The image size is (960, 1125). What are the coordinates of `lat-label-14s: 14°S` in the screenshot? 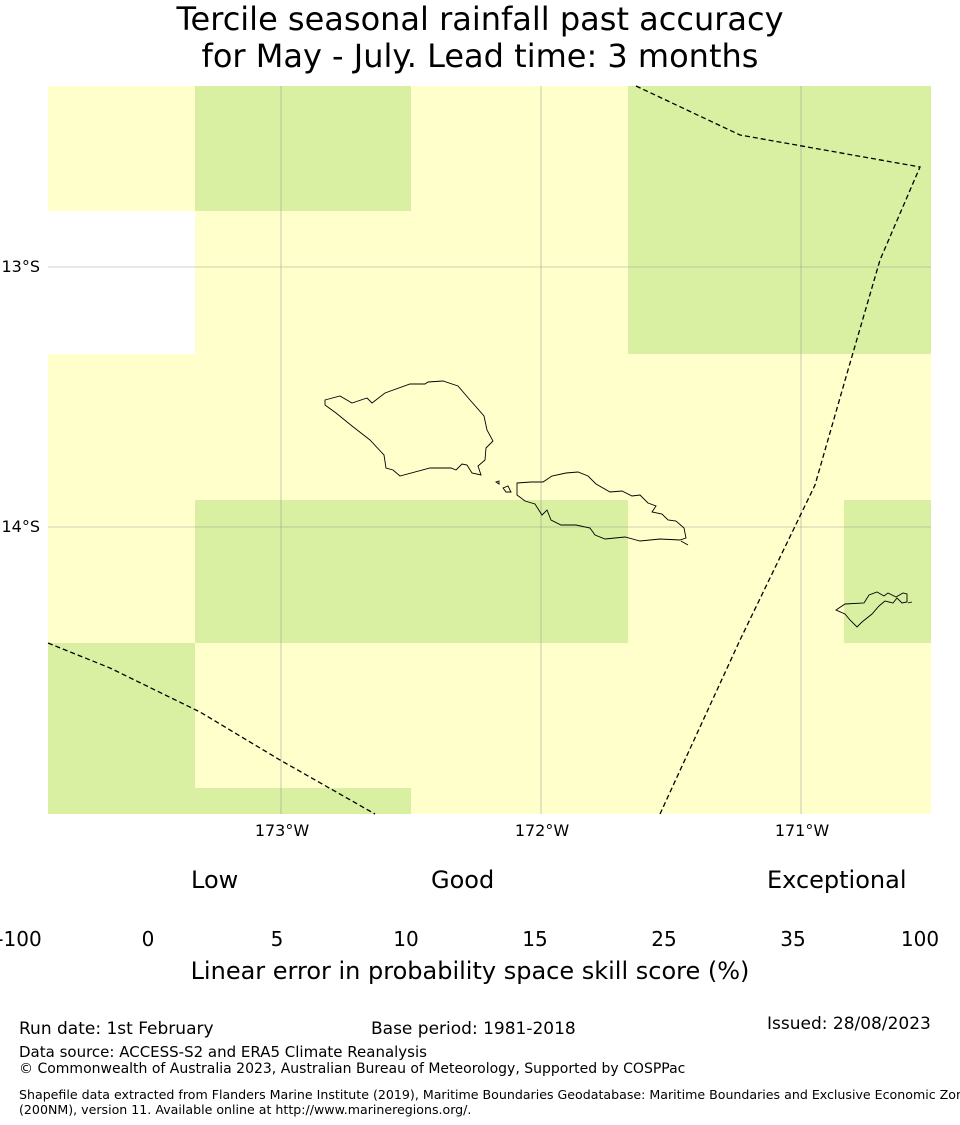 It's located at (20, 526).